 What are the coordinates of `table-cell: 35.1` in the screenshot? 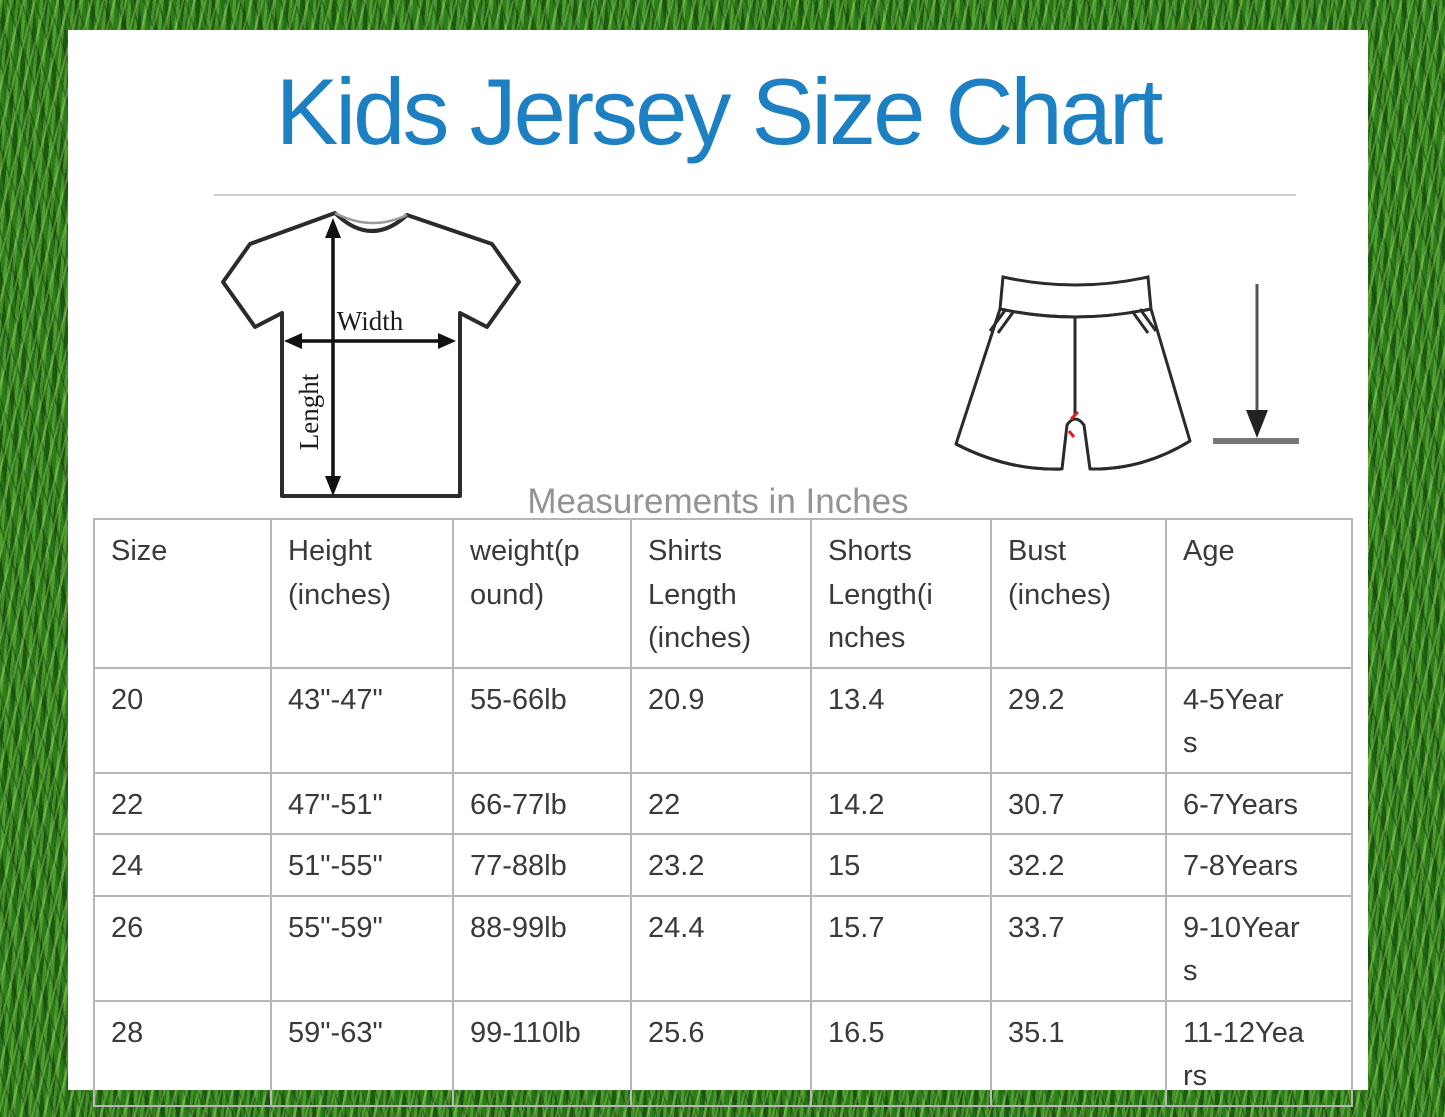 It's located at (1078, 1053).